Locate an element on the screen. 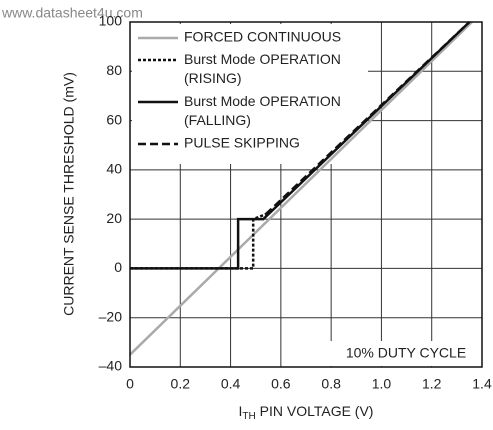 The height and width of the screenshot is (430, 493). y-tick-label: 60 is located at coordinates (114, 119).